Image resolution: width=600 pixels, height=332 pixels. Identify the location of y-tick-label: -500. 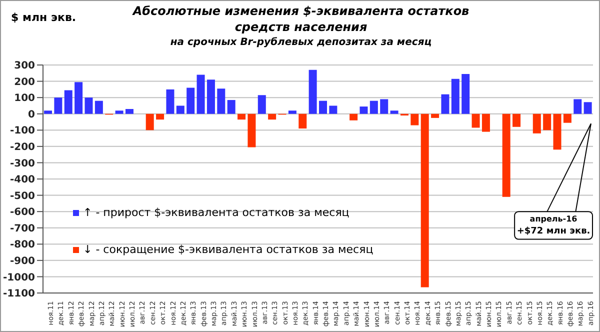
(23, 196).